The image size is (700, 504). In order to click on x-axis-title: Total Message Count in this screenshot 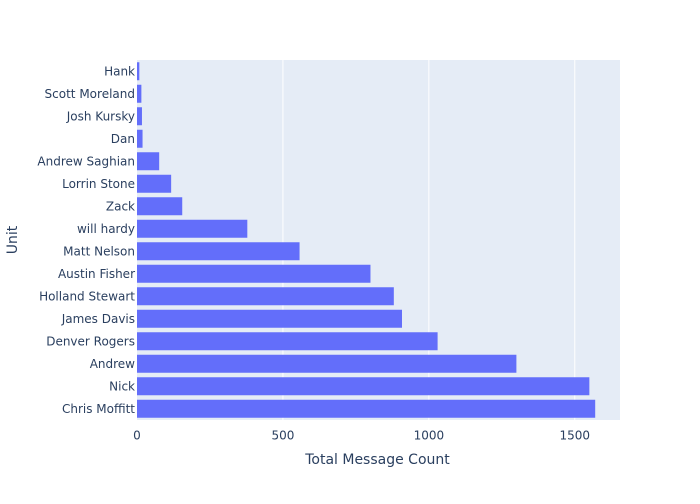, I will do `click(377, 460)`.